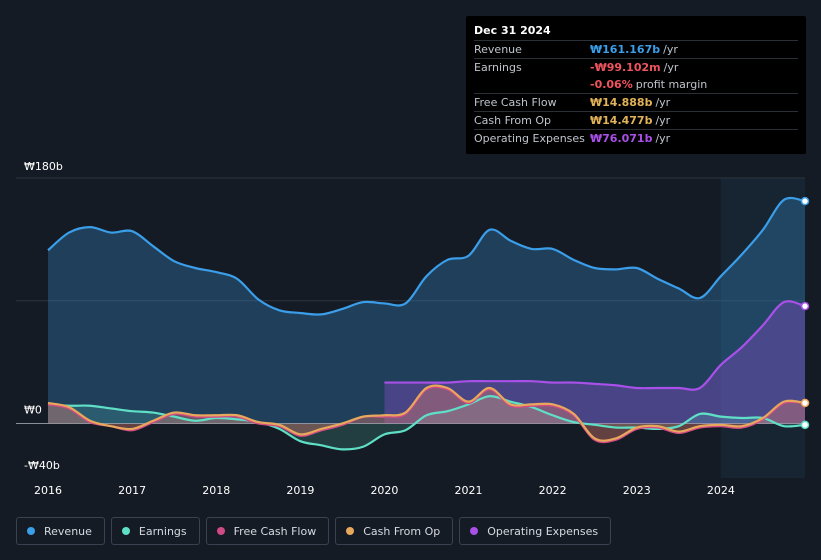 The height and width of the screenshot is (560, 821). I want to click on legend-label: Free Cash Flow, so click(275, 531).